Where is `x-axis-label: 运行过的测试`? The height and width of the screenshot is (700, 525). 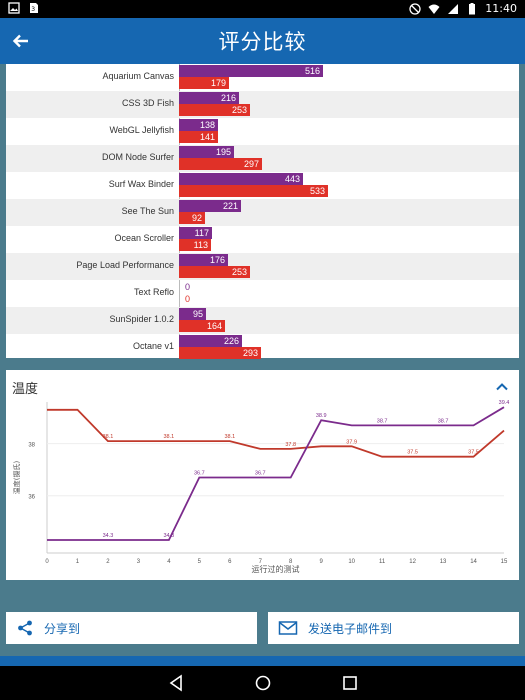
x-axis-label: 运行过的测试 is located at coordinates (276, 569).